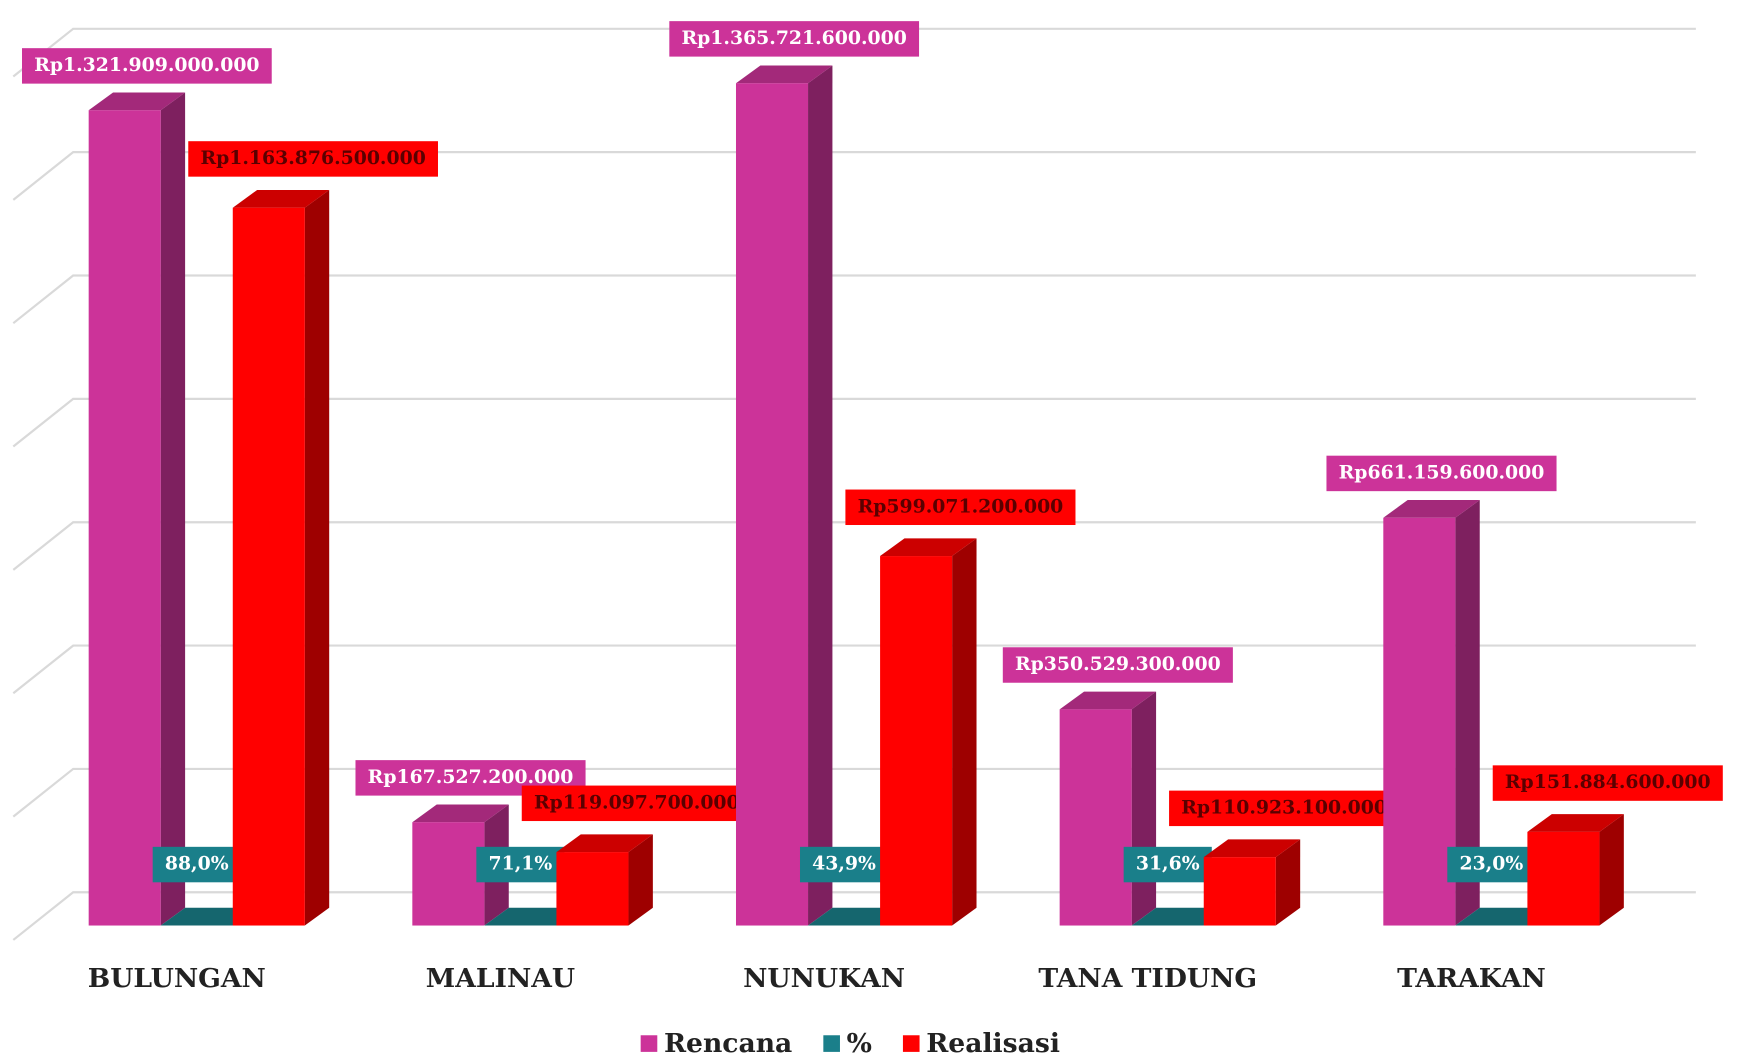 The image size is (1738, 1060). I want to click on data-label: Rp661.159.600.000, so click(1442, 472).